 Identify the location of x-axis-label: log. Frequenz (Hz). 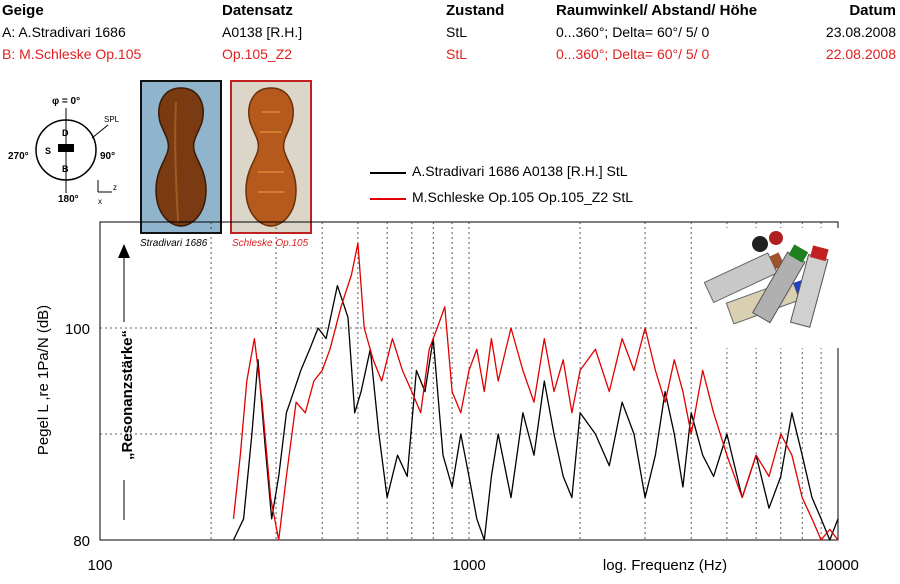
(665, 565).